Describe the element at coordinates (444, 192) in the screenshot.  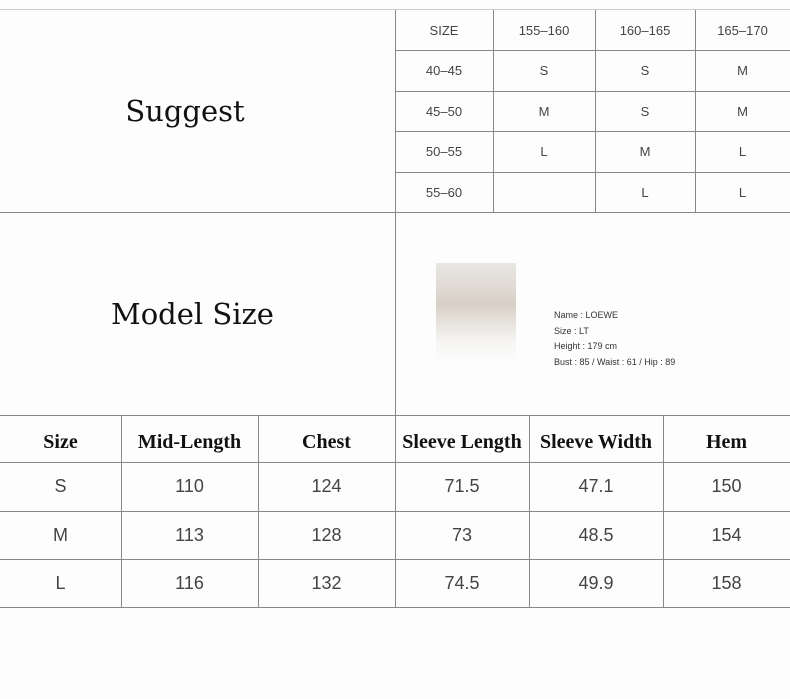
I see `table-cell: 55–60` at that location.